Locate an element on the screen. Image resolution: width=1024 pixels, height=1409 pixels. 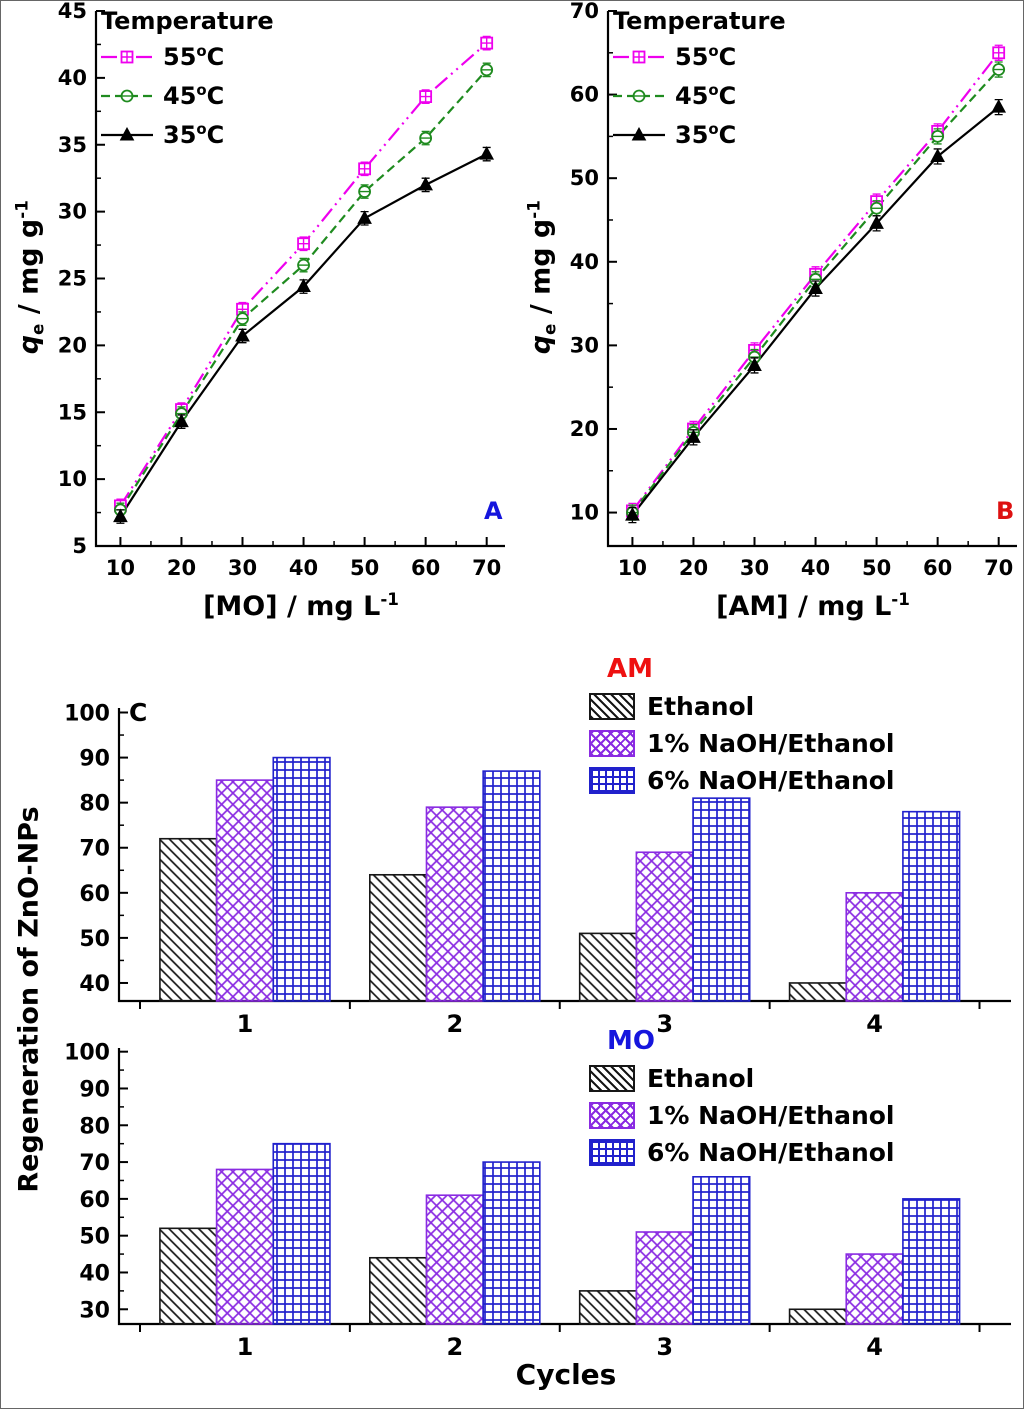
panel-b-legend-item-2: 35oC is located at coordinates (698, 134).